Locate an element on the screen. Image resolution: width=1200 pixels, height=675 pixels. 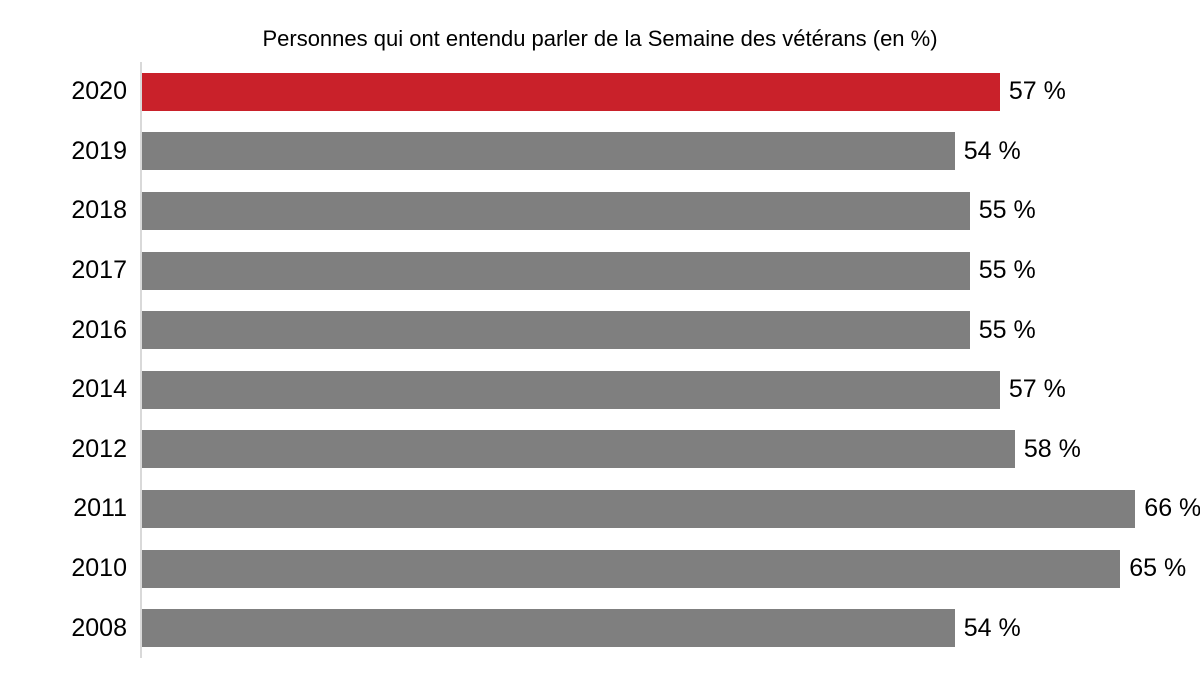
chart-row: 2020 57 % is located at coordinates (600, 92).